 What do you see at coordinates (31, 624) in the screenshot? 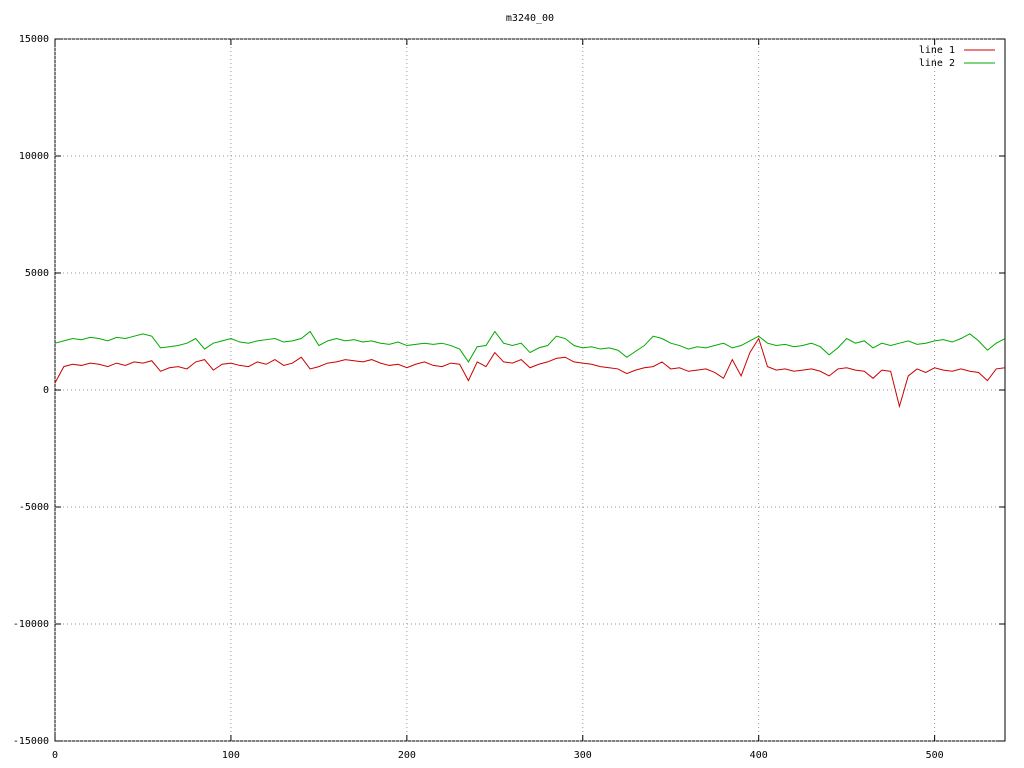
I see `y-tick-label: -10000` at bounding box center [31, 624].